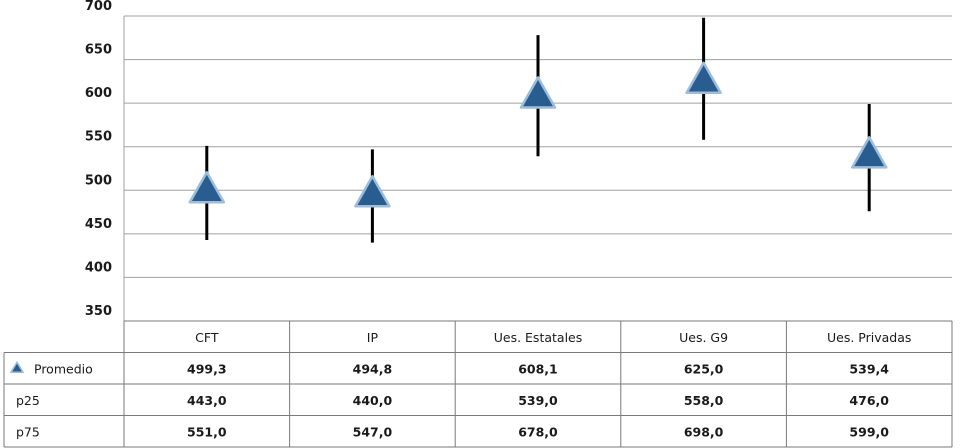 The width and height of the screenshot is (960, 448). Describe the element at coordinates (538, 368) in the screenshot. I see `cell-0-2: 608,1` at that location.